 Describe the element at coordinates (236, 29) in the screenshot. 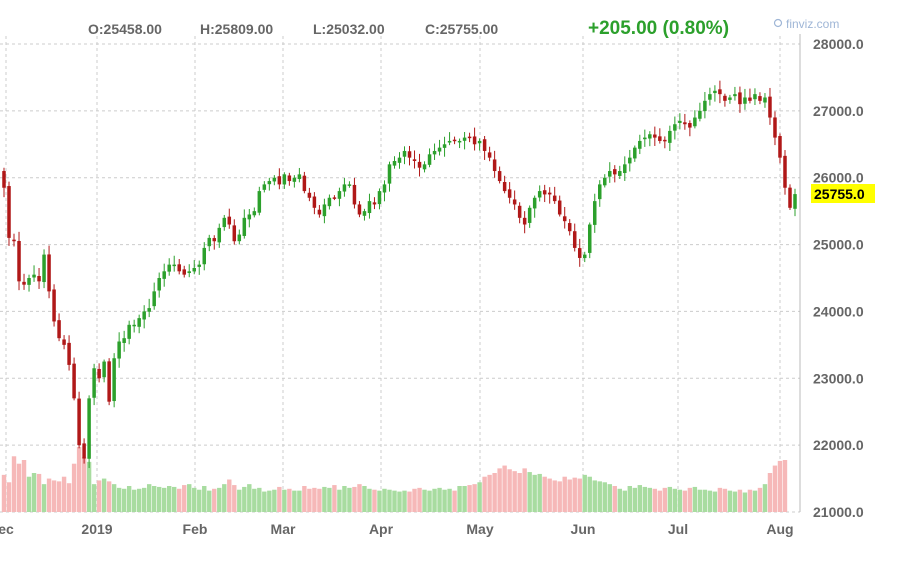

I see `high-value: H:25809.00` at that location.